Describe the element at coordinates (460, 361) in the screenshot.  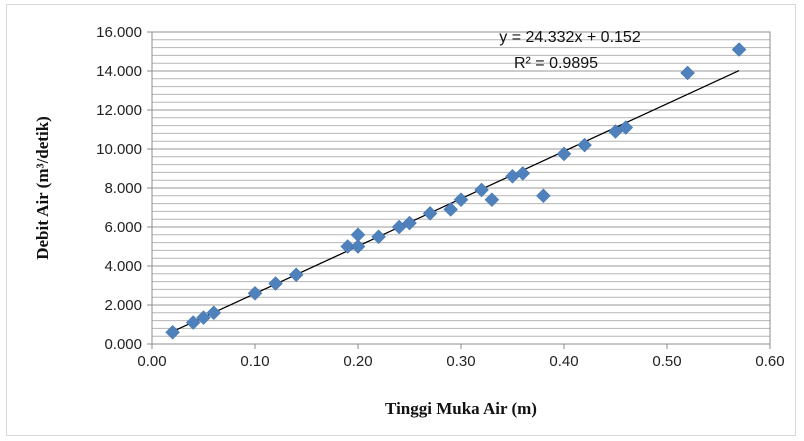
I see `x-tick-label: 0.30` at that location.